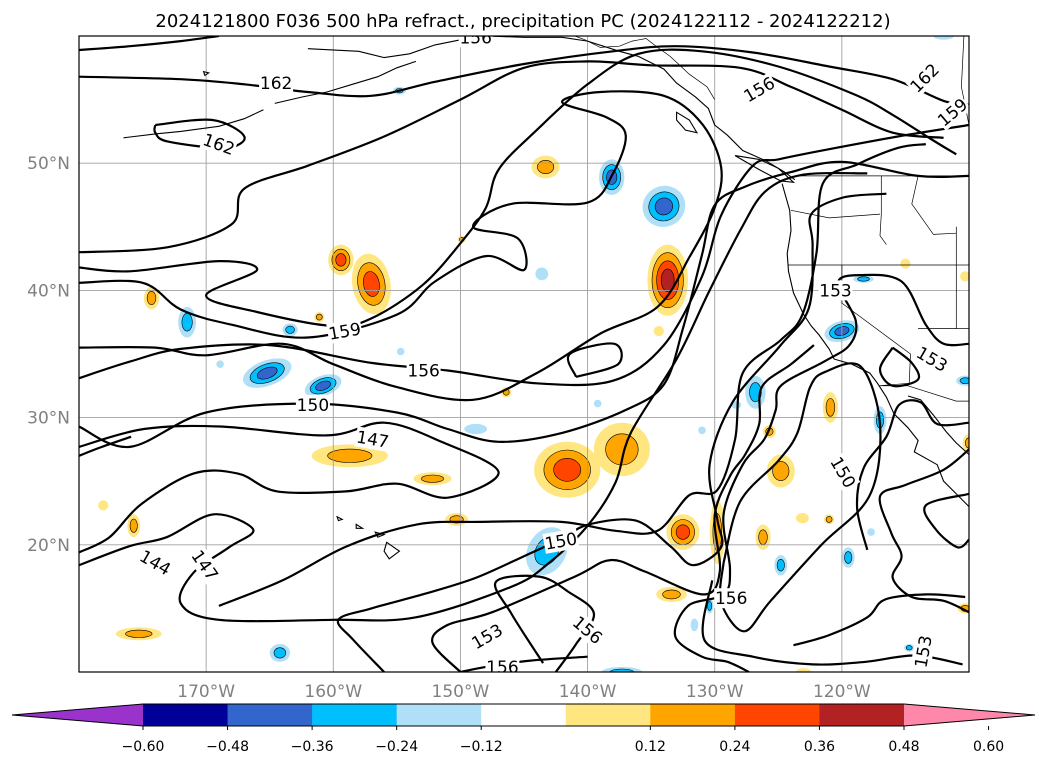 The width and height of the screenshot is (1047, 765). Describe the element at coordinates (48, 546) in the screenshot. I see `lat-tick-label: 20°N` at that location.